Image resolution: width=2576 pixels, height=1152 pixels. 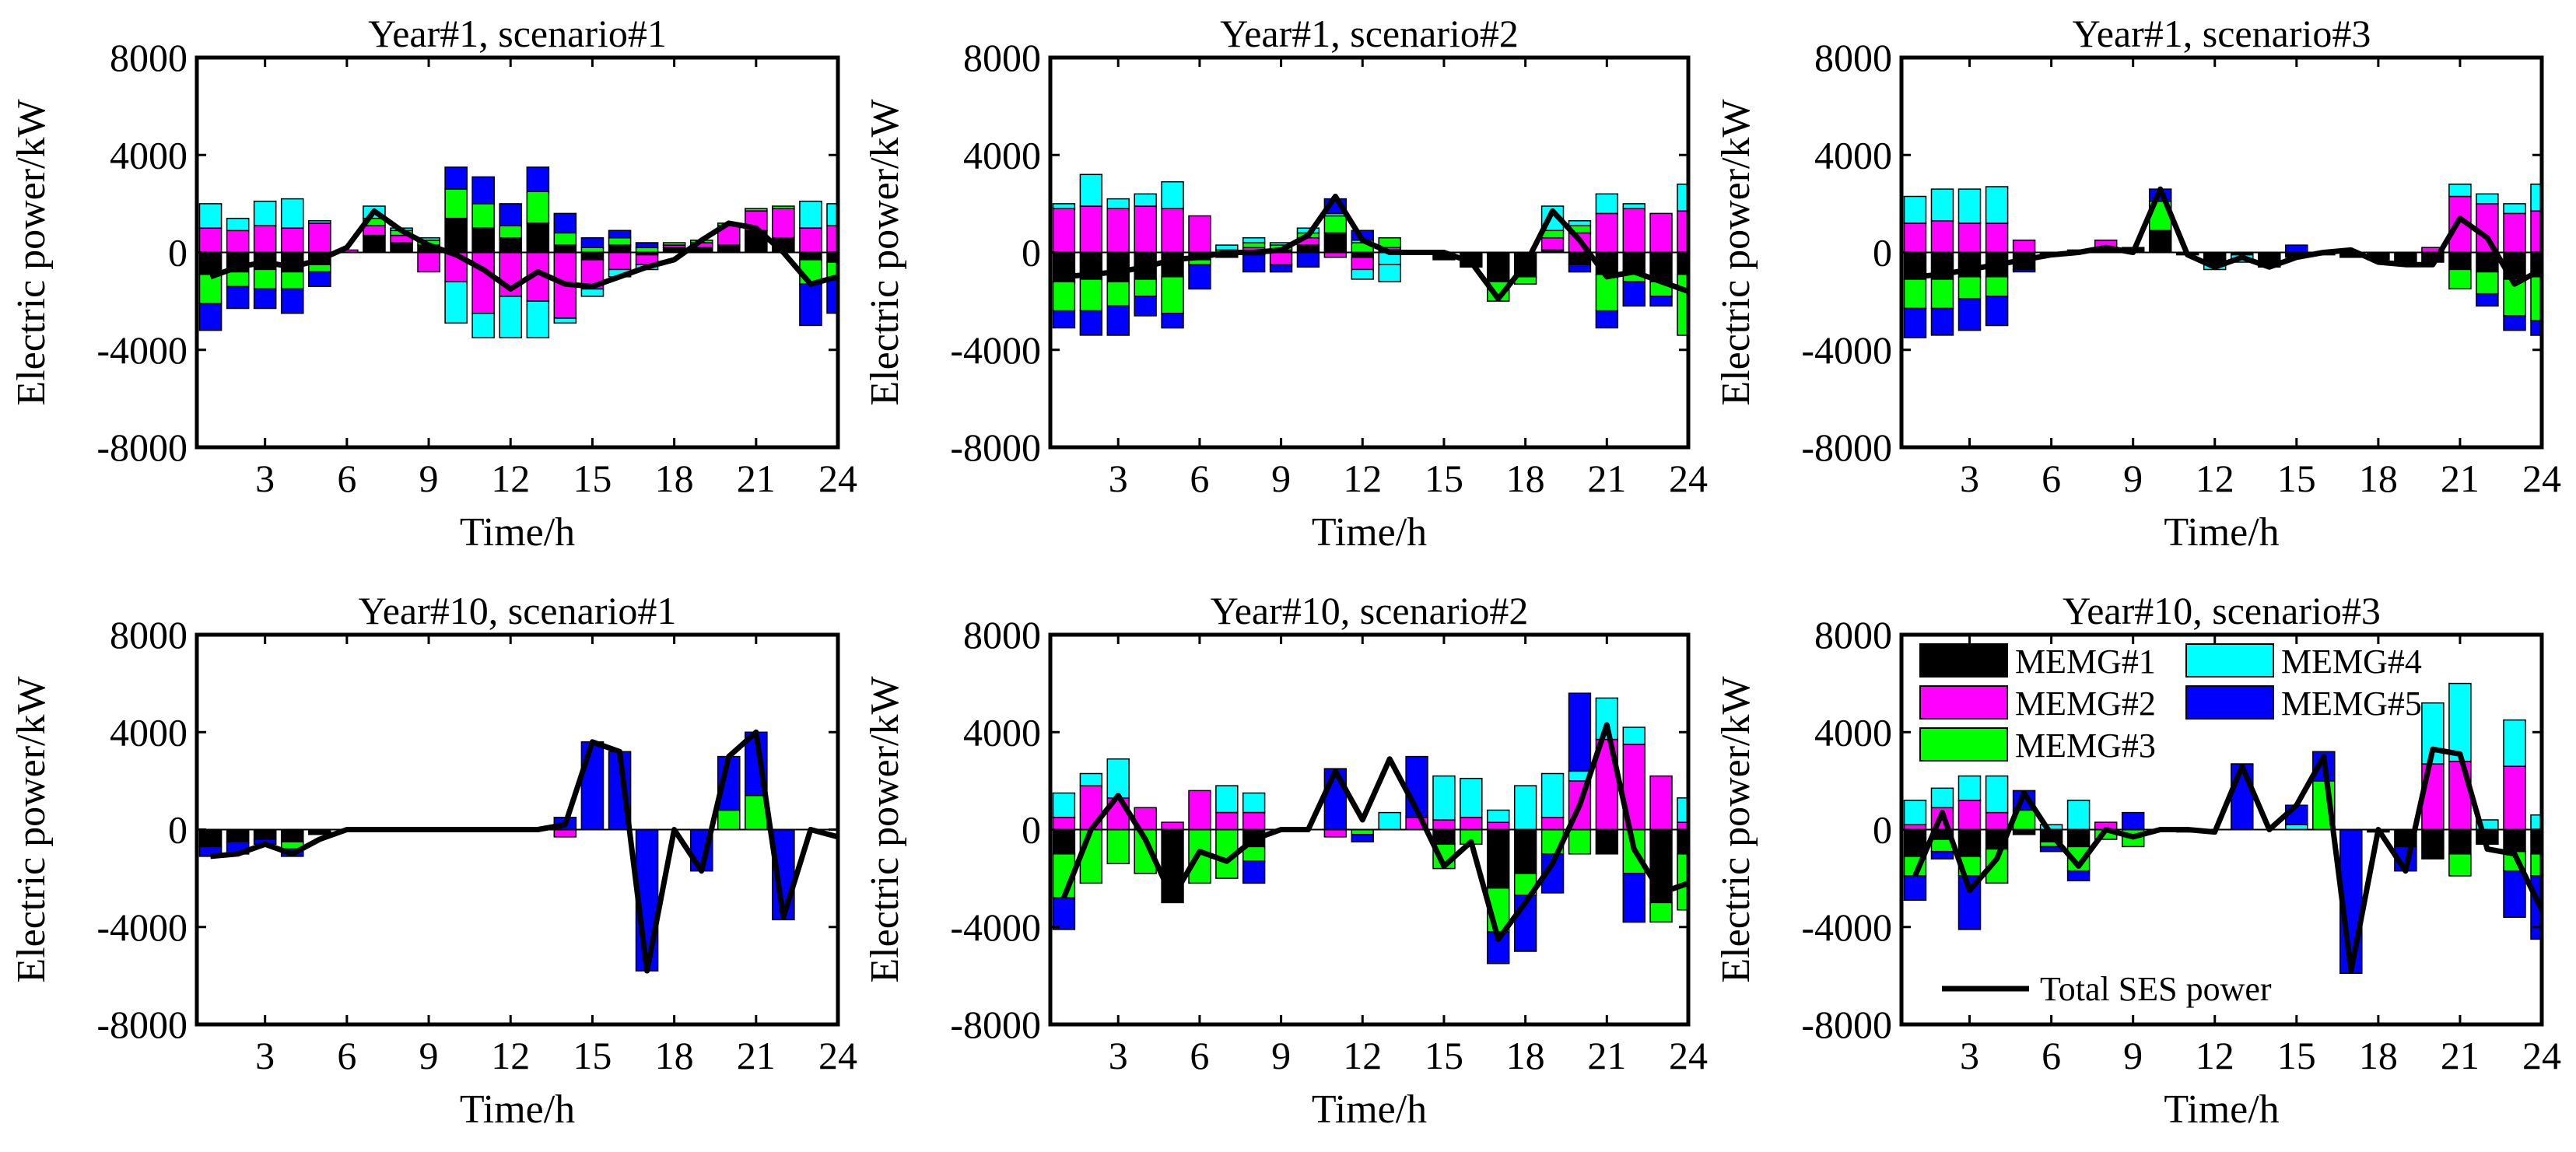 I want to click on legend-label-memg3: MEMG#3, so click(x=2085, y=746).